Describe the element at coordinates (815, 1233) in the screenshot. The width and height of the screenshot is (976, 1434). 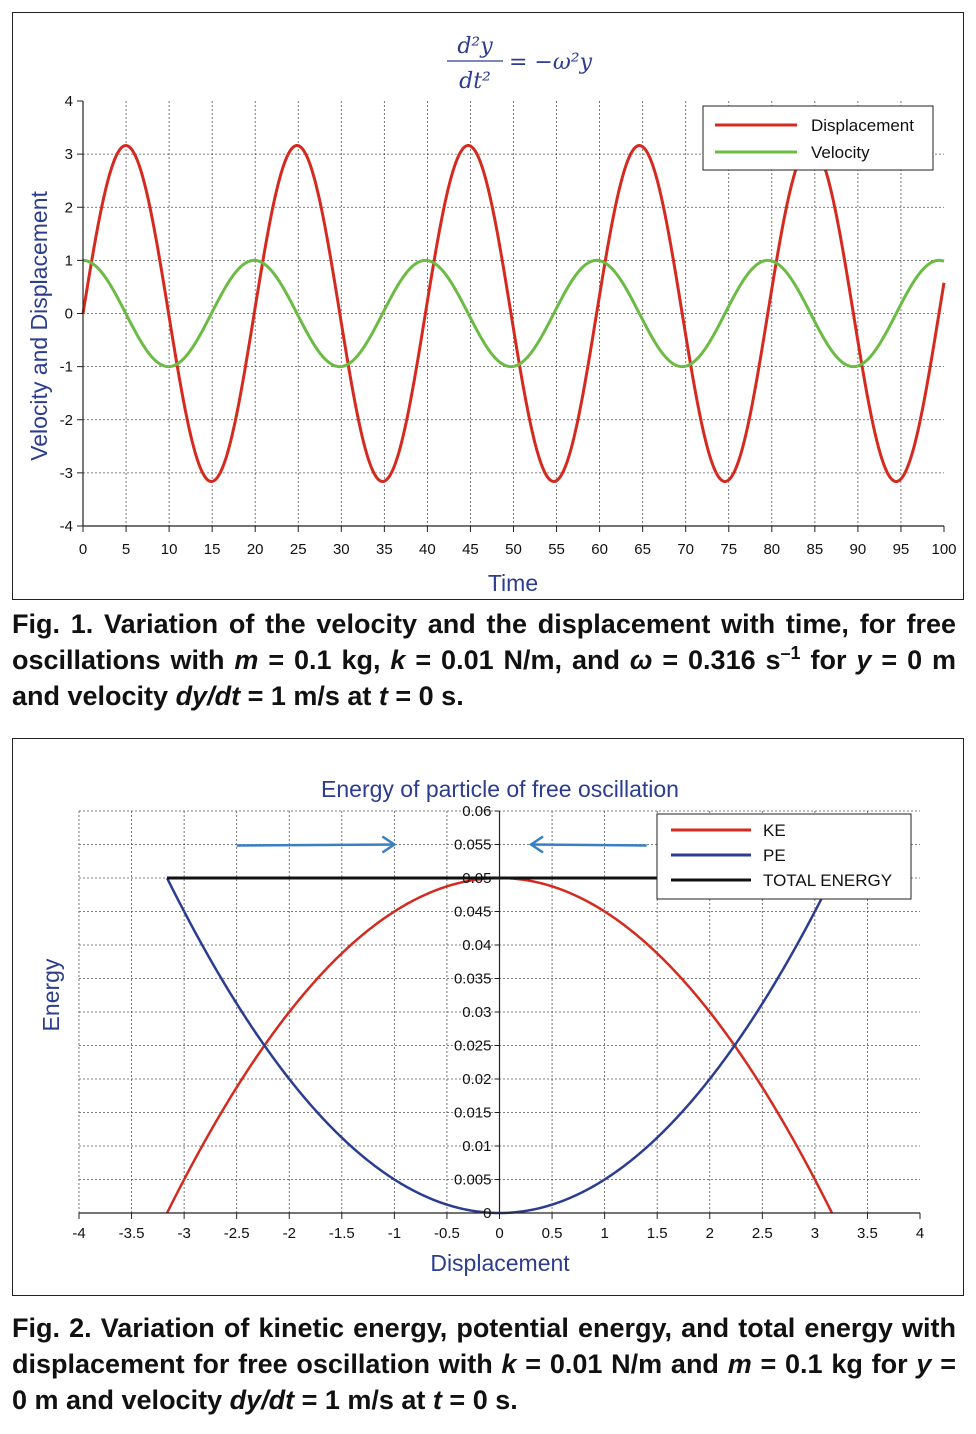
I see `x-tick-label: 3` at that location.